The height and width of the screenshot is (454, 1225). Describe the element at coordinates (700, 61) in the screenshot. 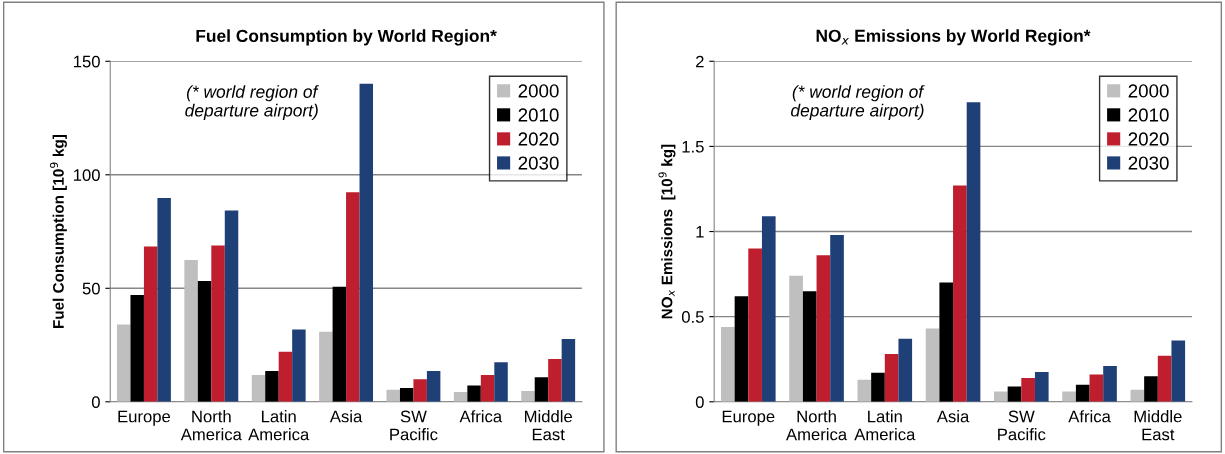

I see `y-tick-label: 2` at that location.